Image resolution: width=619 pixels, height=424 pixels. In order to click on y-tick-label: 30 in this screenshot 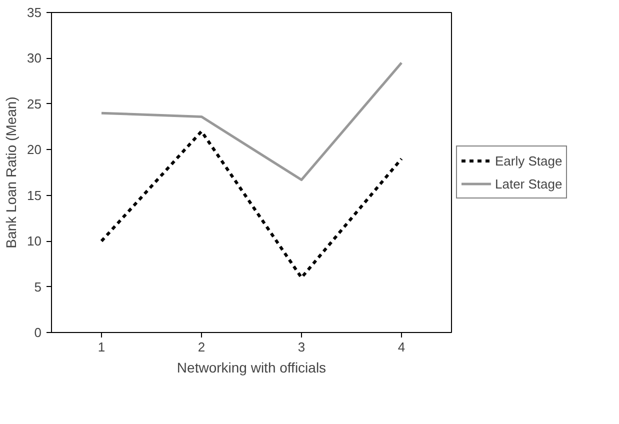, I will do `click(34, 58)`.